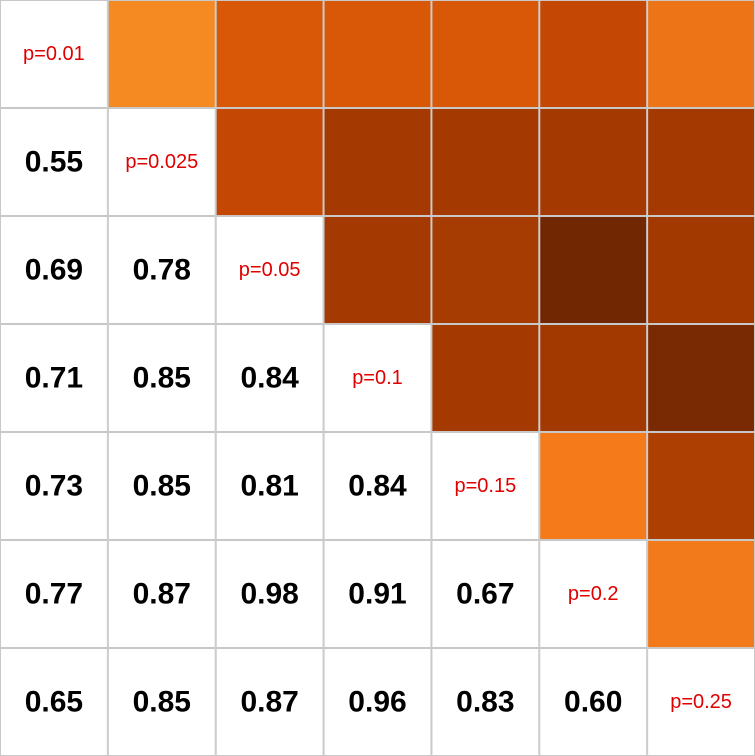  I want to click on value-cell: 0.60, so click(593, 702).